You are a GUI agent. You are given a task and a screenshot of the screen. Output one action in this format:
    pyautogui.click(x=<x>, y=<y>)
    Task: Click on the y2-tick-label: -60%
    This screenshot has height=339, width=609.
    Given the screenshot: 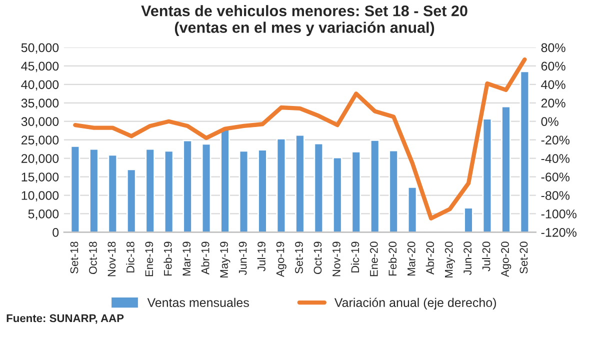 What is the action you would take?
    pyautogui.click(x=555, y=177)
    